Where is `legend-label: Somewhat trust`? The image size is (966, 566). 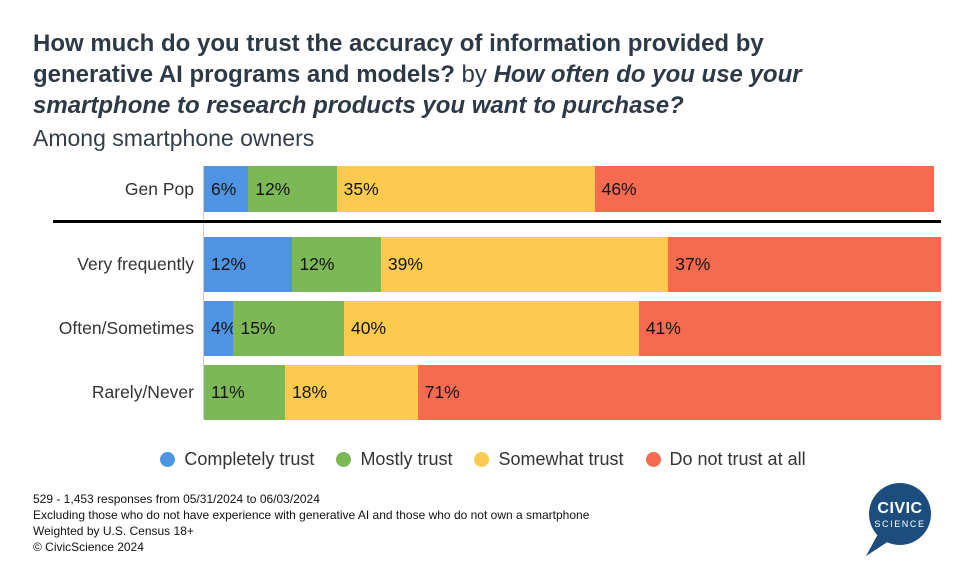
legend-label: Somewhat trust is located at coordinates (561, 459).